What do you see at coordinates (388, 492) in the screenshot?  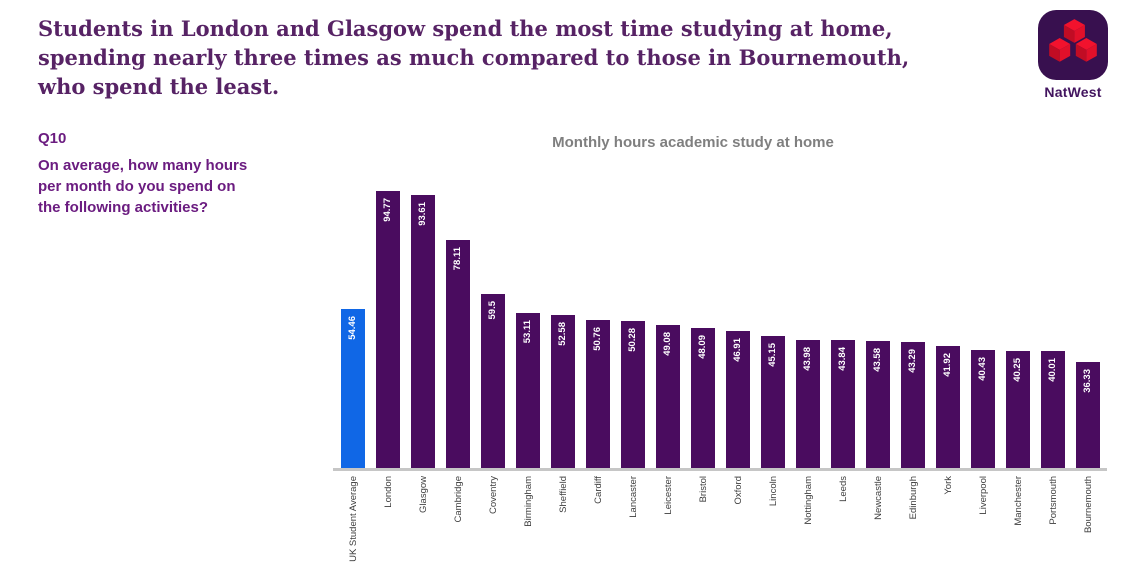 I see `category-label: London` at bounding box center [388, 492].